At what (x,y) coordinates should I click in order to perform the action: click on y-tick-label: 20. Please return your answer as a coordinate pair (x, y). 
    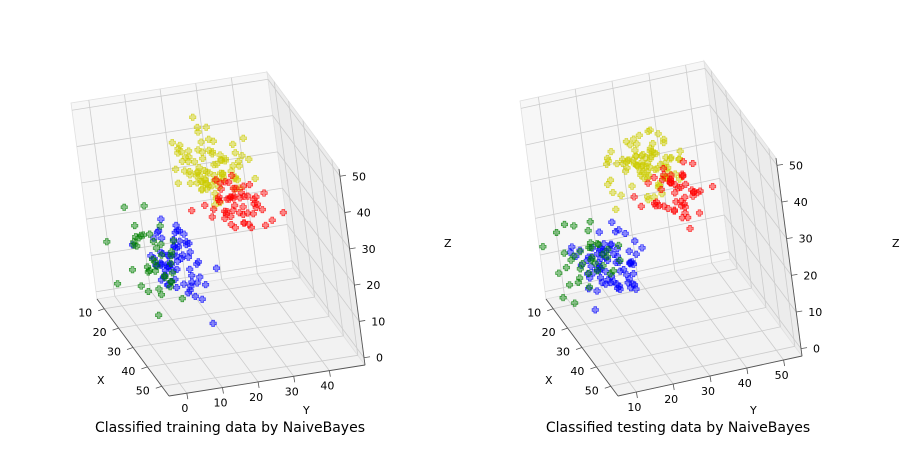
    Looking at the image, I should click on (256, 397).